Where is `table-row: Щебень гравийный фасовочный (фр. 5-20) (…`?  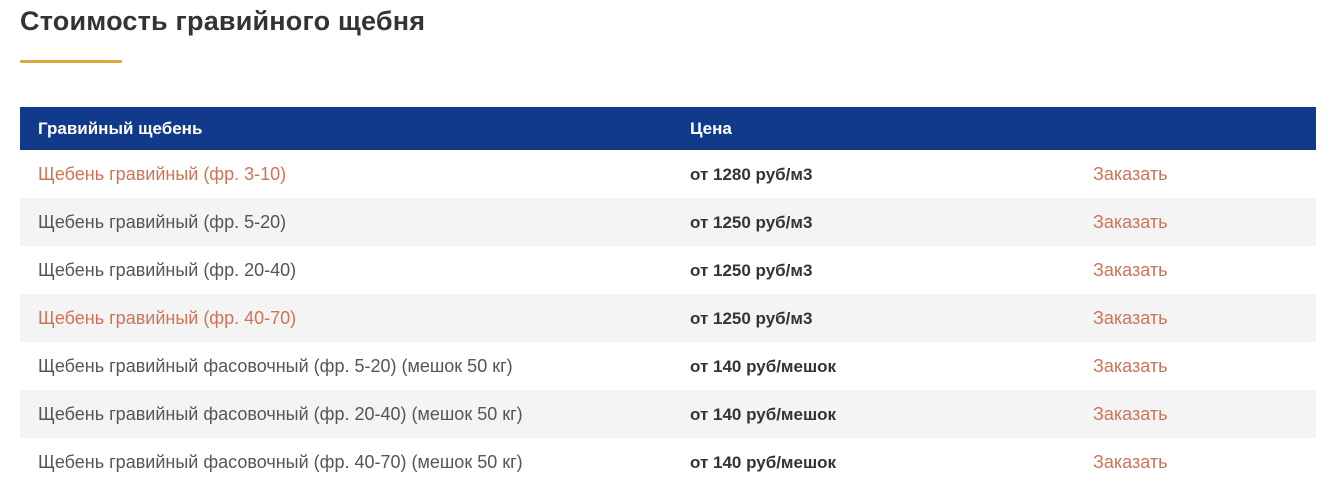 table-row: Щебень гравийный фасовочный (фр. 5-20) (… is located at coordinates (668, 366).